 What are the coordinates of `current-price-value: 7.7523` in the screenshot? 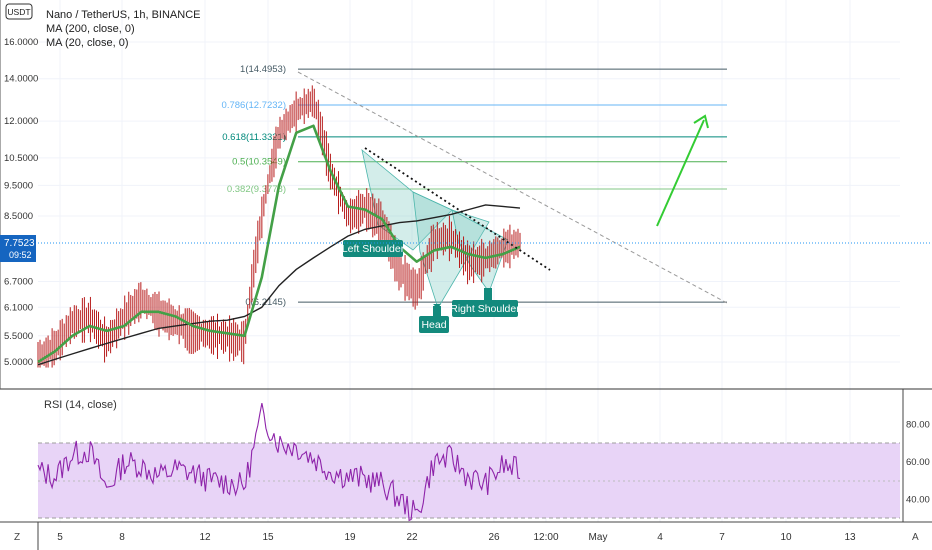 It's located at (19, 243).